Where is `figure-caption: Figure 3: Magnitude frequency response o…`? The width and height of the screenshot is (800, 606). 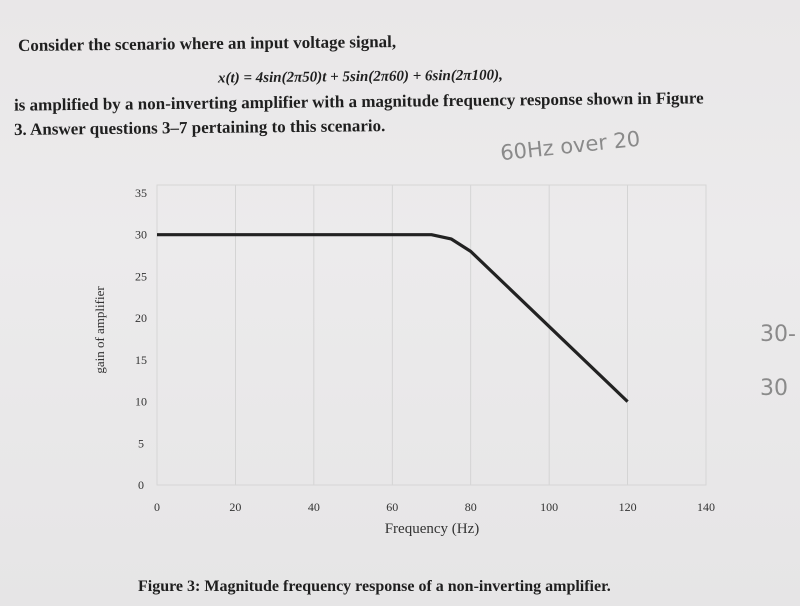 figure-caption: Figure 3: Magnitude frequency response o… is located at coordinates (374, 586).